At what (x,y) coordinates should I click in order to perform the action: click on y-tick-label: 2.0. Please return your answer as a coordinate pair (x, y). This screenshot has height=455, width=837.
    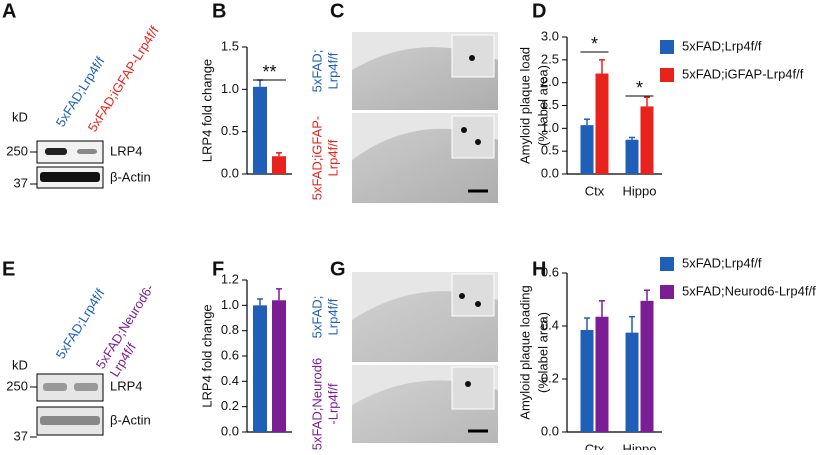
    Looking at the image, I should click on (550, 81).